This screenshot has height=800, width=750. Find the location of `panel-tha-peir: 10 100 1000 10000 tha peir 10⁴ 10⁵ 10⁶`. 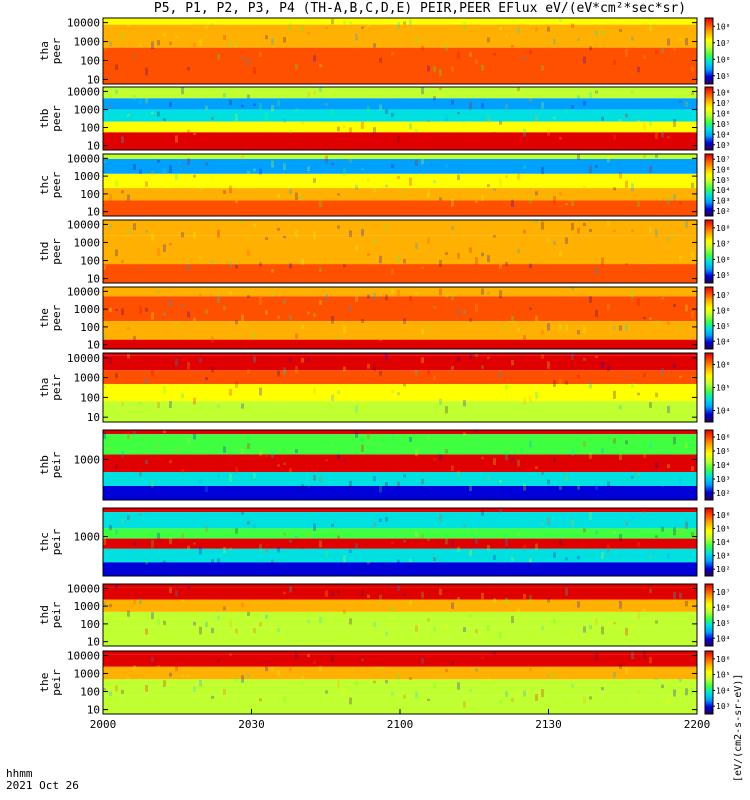

panel-tha-peir: 10 100 1000 10000 tha peir 10⁴ 10⁵ 10⁶ is located at coordinates (384, 388).